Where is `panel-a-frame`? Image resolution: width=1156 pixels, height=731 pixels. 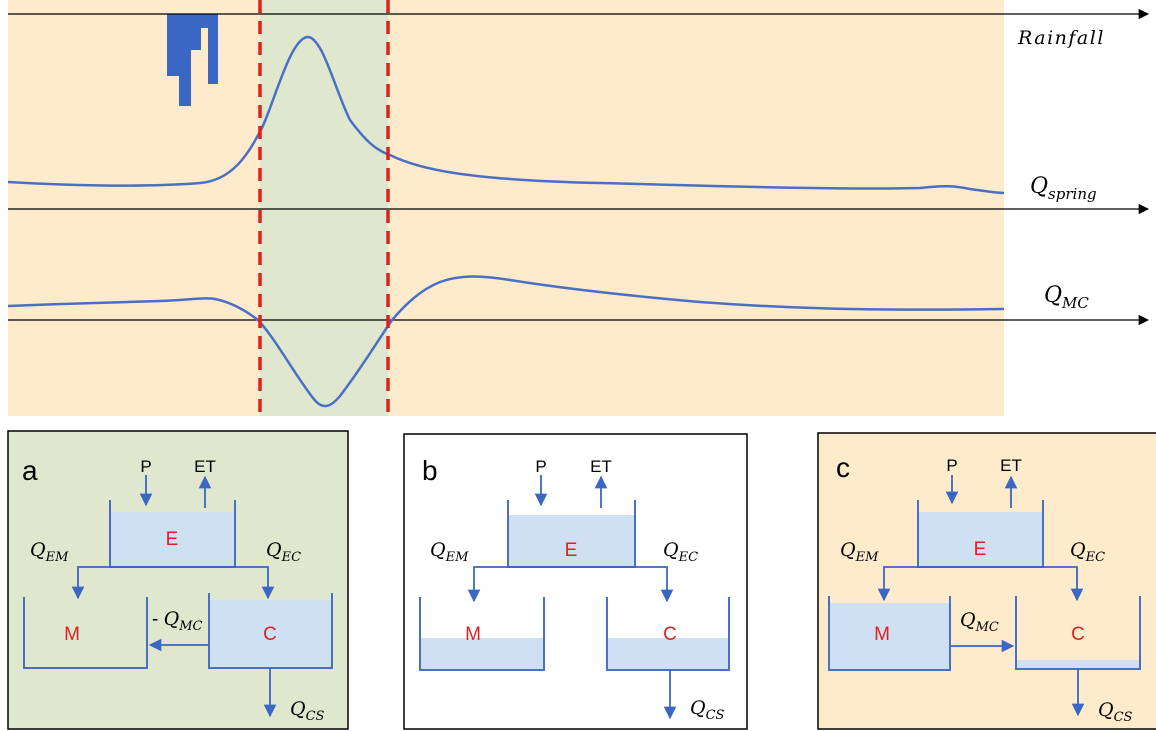
panel-a-frame is located at coordinates (178, 580).